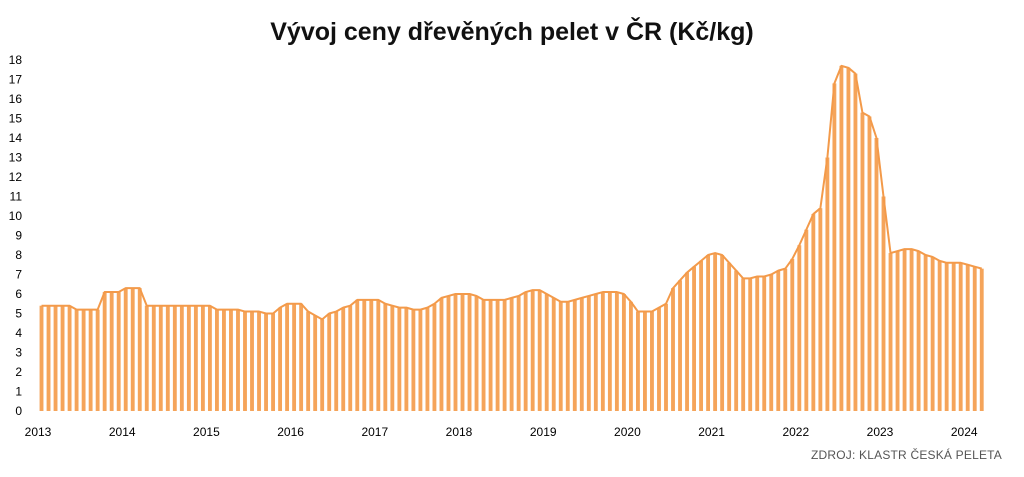  I want to click on y-tick-label: 0, so click(18, 411).